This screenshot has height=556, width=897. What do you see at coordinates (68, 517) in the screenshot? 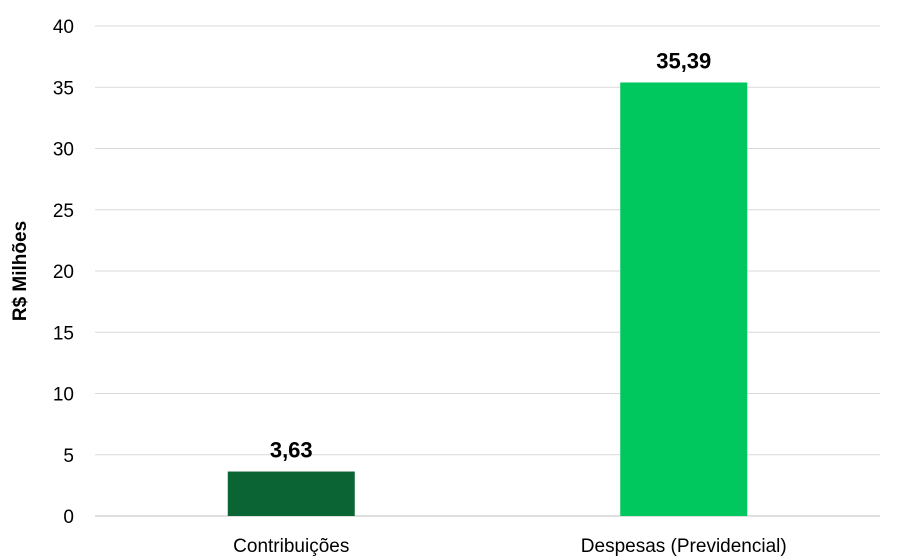
I see `y-tick-label: 0` at bounding box center [68, 517].